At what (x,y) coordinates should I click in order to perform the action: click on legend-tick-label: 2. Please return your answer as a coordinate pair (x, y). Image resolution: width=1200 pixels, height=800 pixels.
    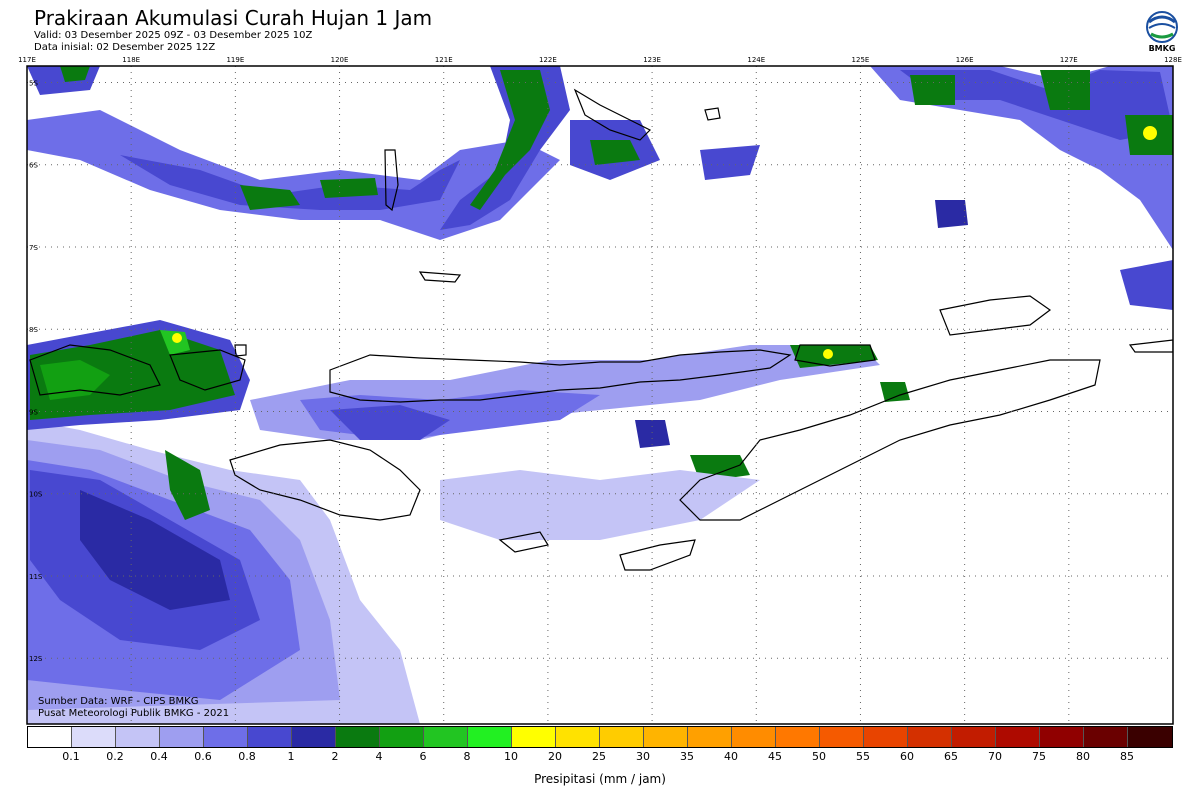
    Looking at the image, I should click on (335, 756).